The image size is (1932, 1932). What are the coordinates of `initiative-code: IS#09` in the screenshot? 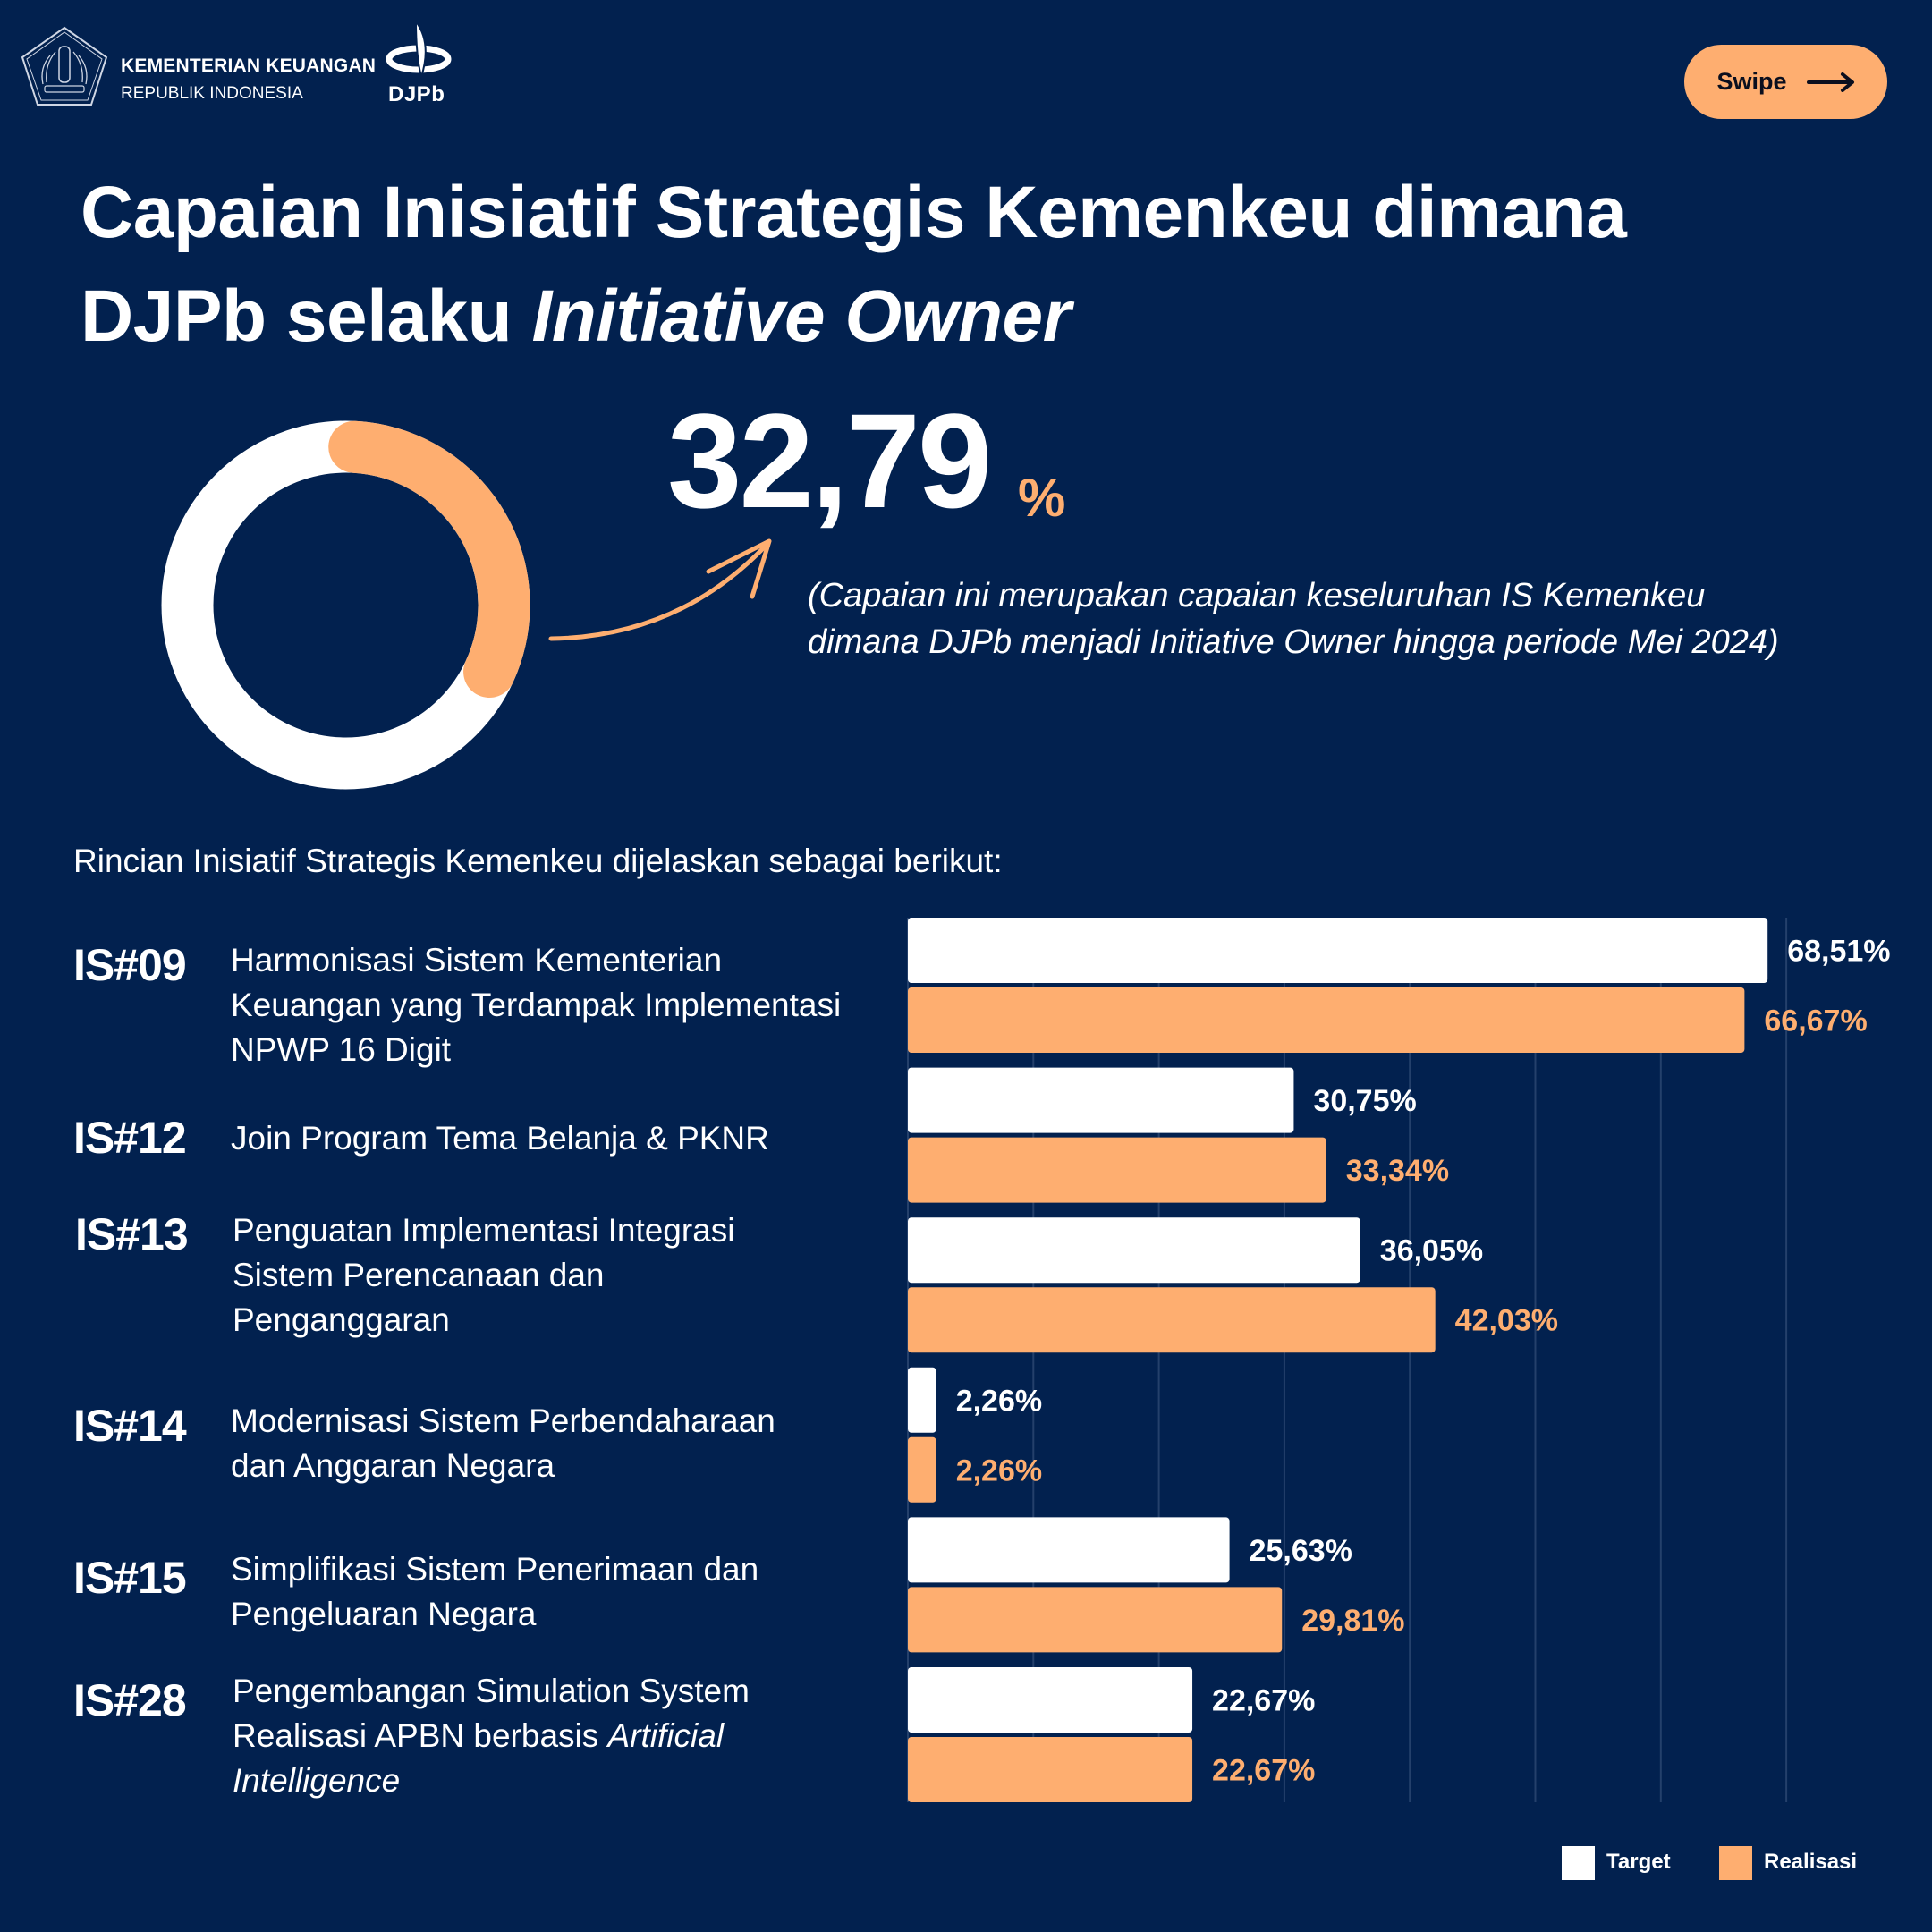 It's located at (130, 965).